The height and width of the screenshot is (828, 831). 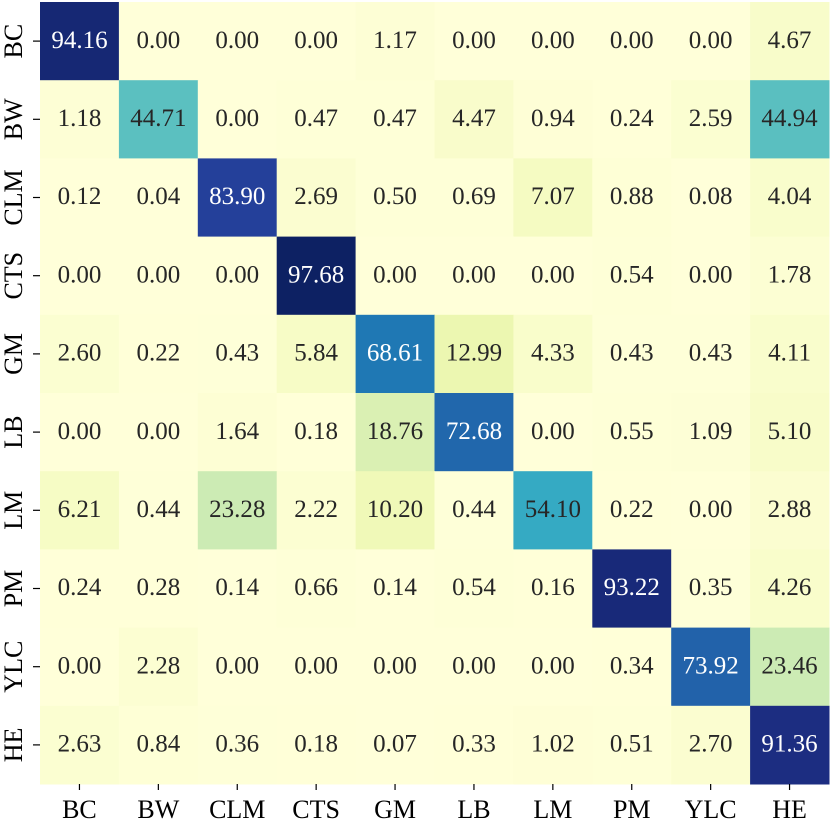 I want to click on cell-label: 1.18, so click(x=80, y=118).